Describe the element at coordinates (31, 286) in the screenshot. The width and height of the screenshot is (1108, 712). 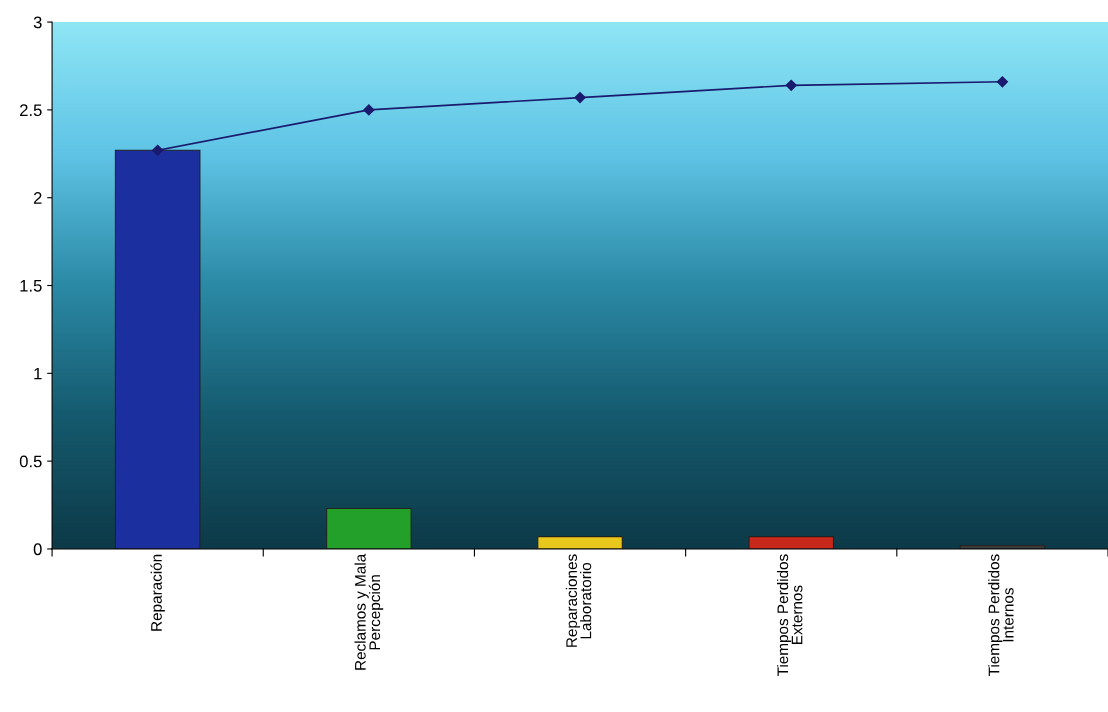
I see `y-tick-label: 1.5` at that location.